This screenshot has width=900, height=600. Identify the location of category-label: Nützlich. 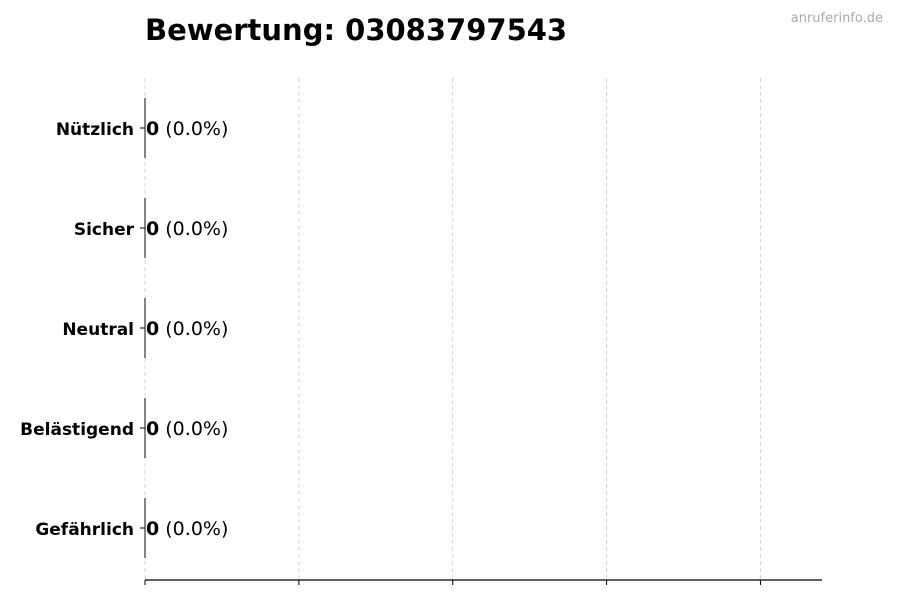
(95, 130).